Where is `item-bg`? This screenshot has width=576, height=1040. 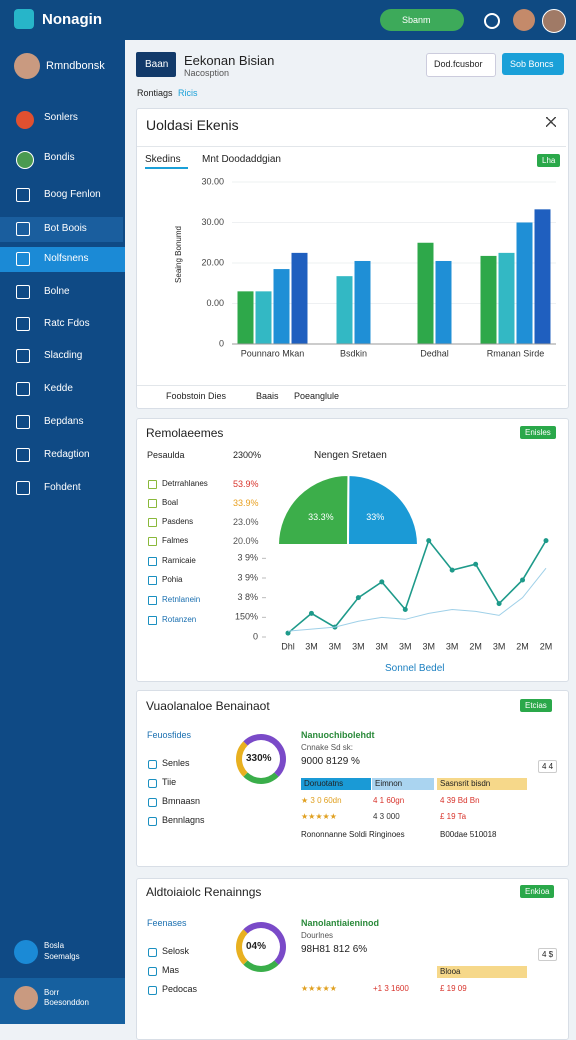
item-bg is located at coordinates (61, 229).